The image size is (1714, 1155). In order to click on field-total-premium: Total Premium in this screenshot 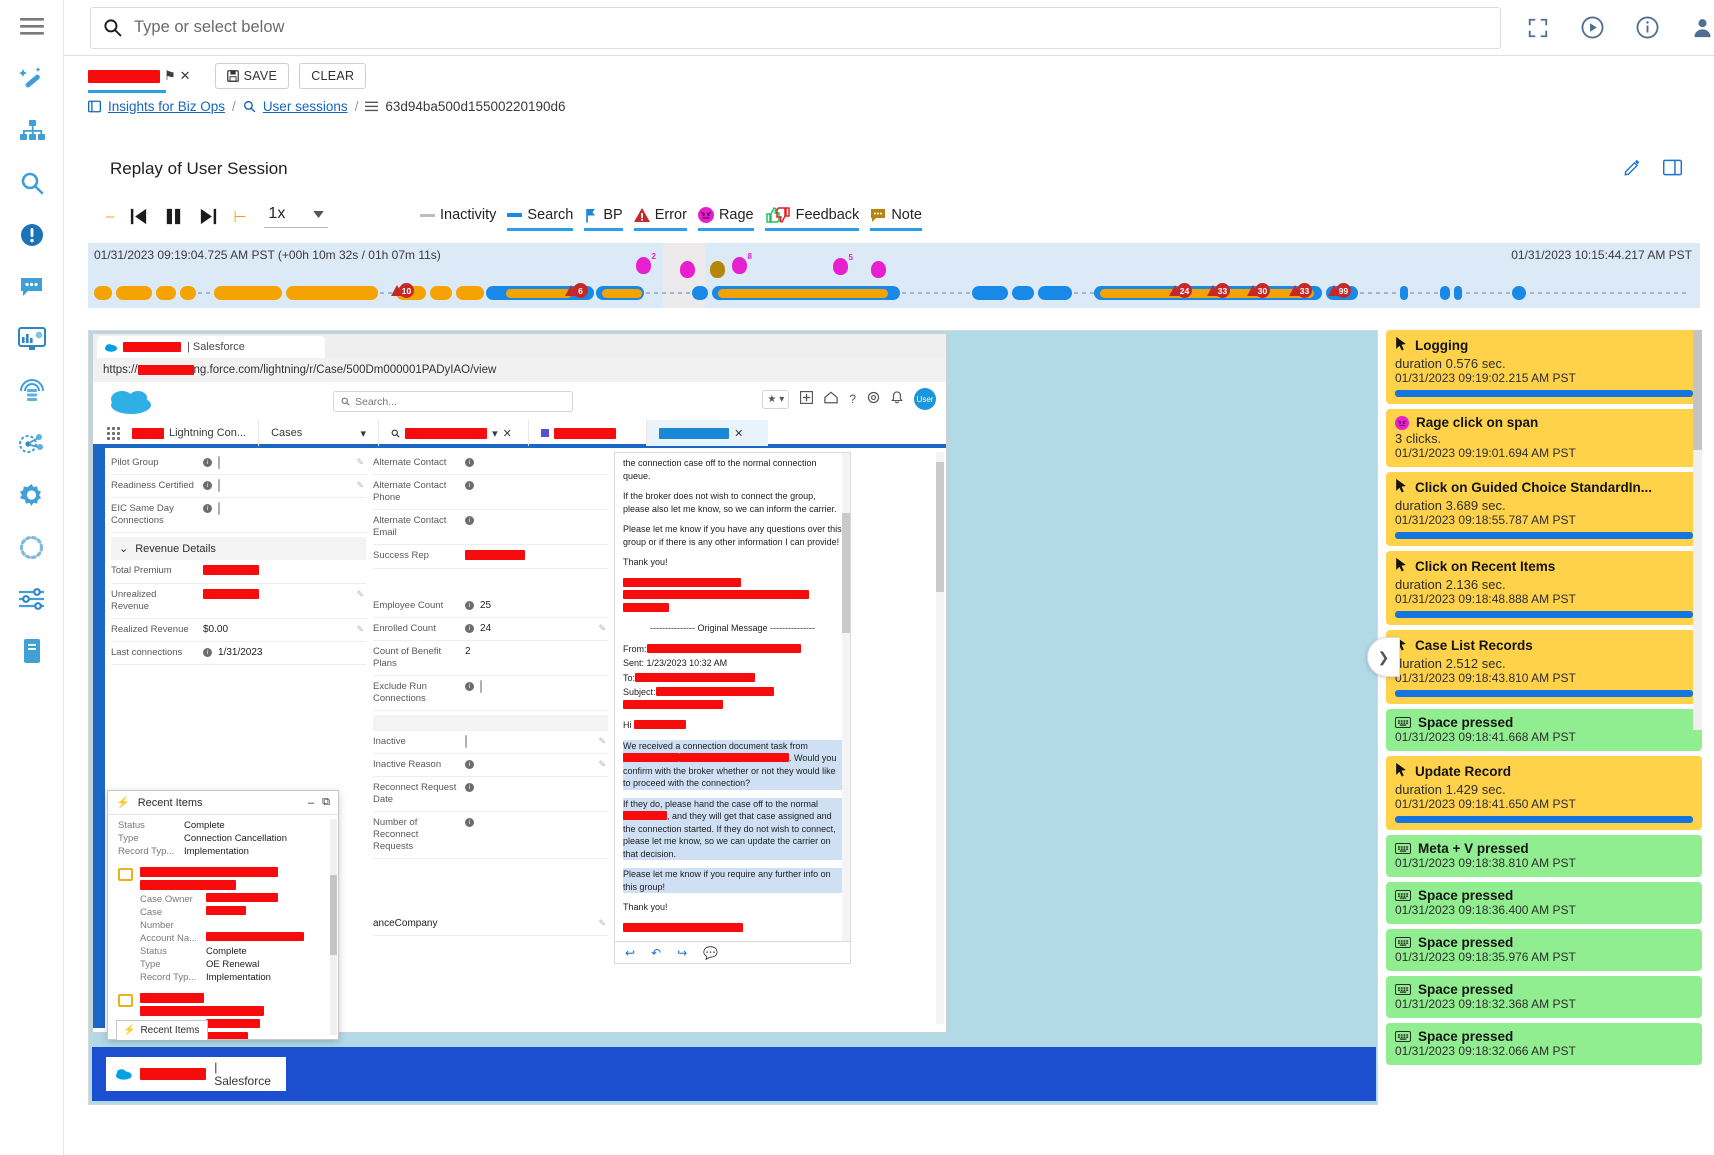, I will do `click(238, 572)`.